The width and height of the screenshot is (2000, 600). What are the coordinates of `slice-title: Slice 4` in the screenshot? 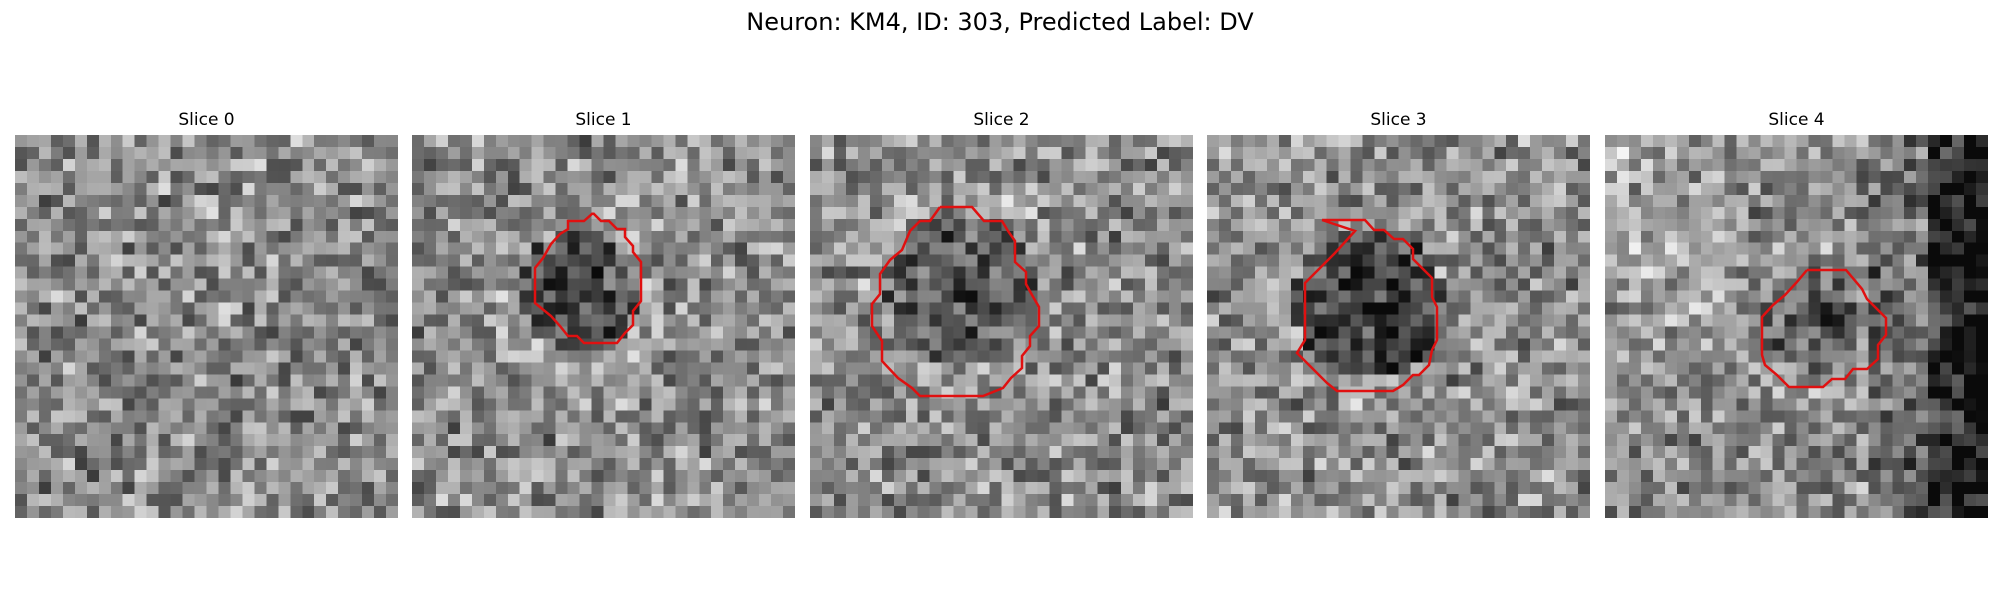 It's located at (1796, 120).